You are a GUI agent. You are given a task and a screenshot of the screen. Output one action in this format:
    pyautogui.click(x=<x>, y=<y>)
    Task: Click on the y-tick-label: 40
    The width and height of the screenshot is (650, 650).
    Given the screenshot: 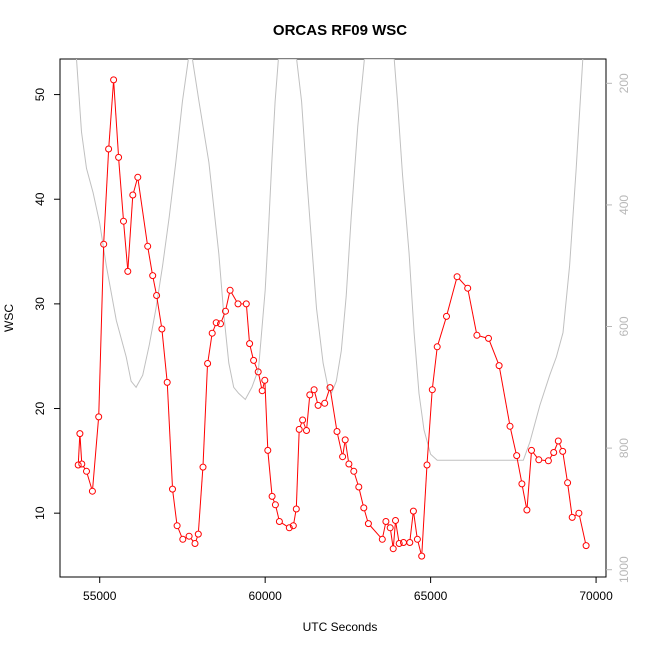 What is the action you would take?
    pyautogui.click(x=40, y=199)
    